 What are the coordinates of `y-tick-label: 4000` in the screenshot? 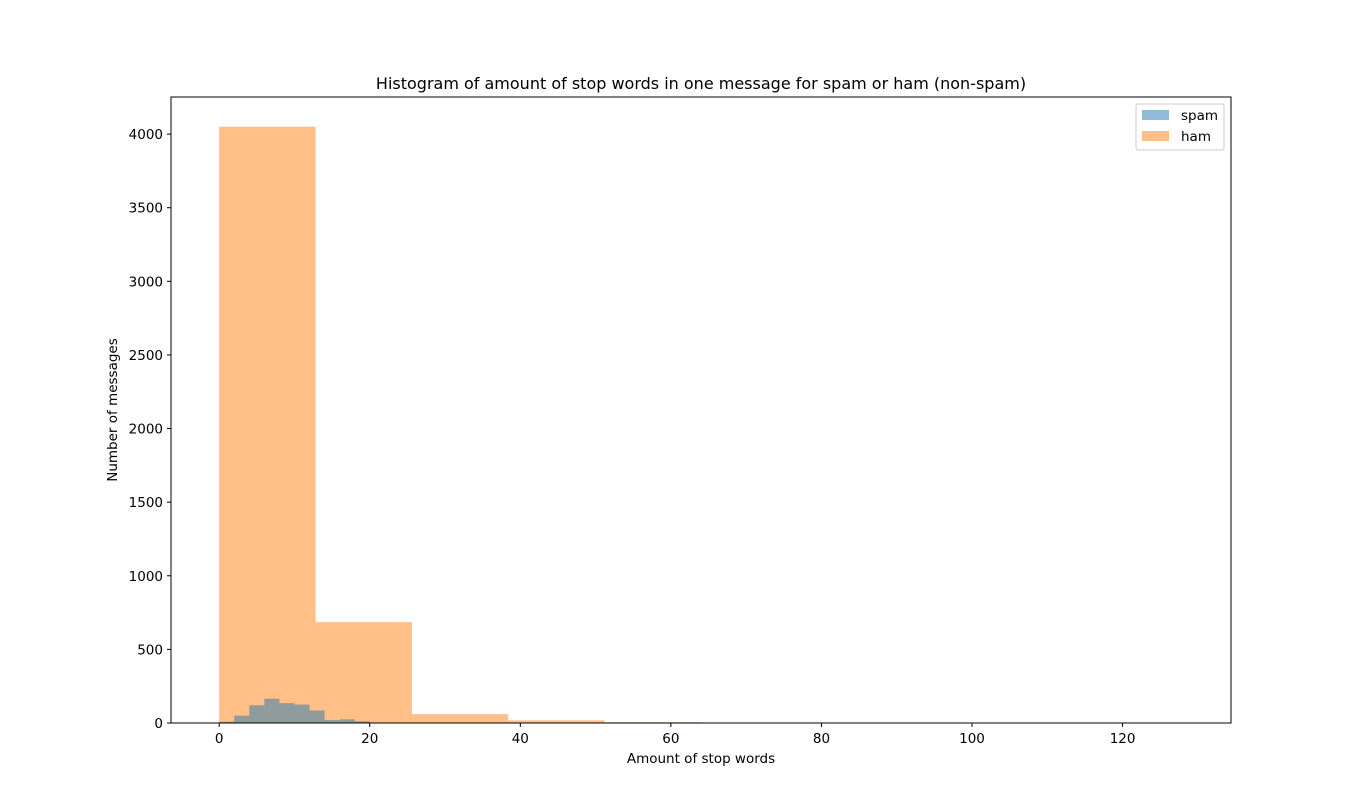 It's located at (146, 135).